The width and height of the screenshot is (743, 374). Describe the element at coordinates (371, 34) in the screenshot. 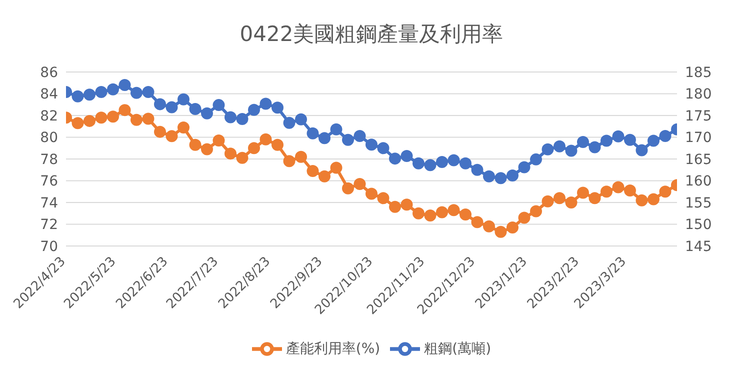

I see `chart-title: 0422美國粗鋼產量及利用率` at that location.